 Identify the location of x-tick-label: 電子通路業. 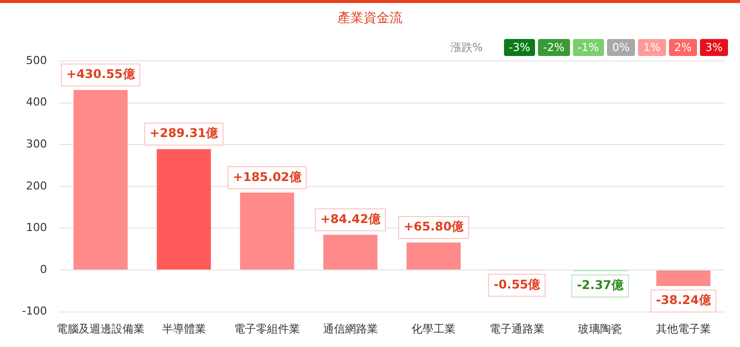
(516, 329).